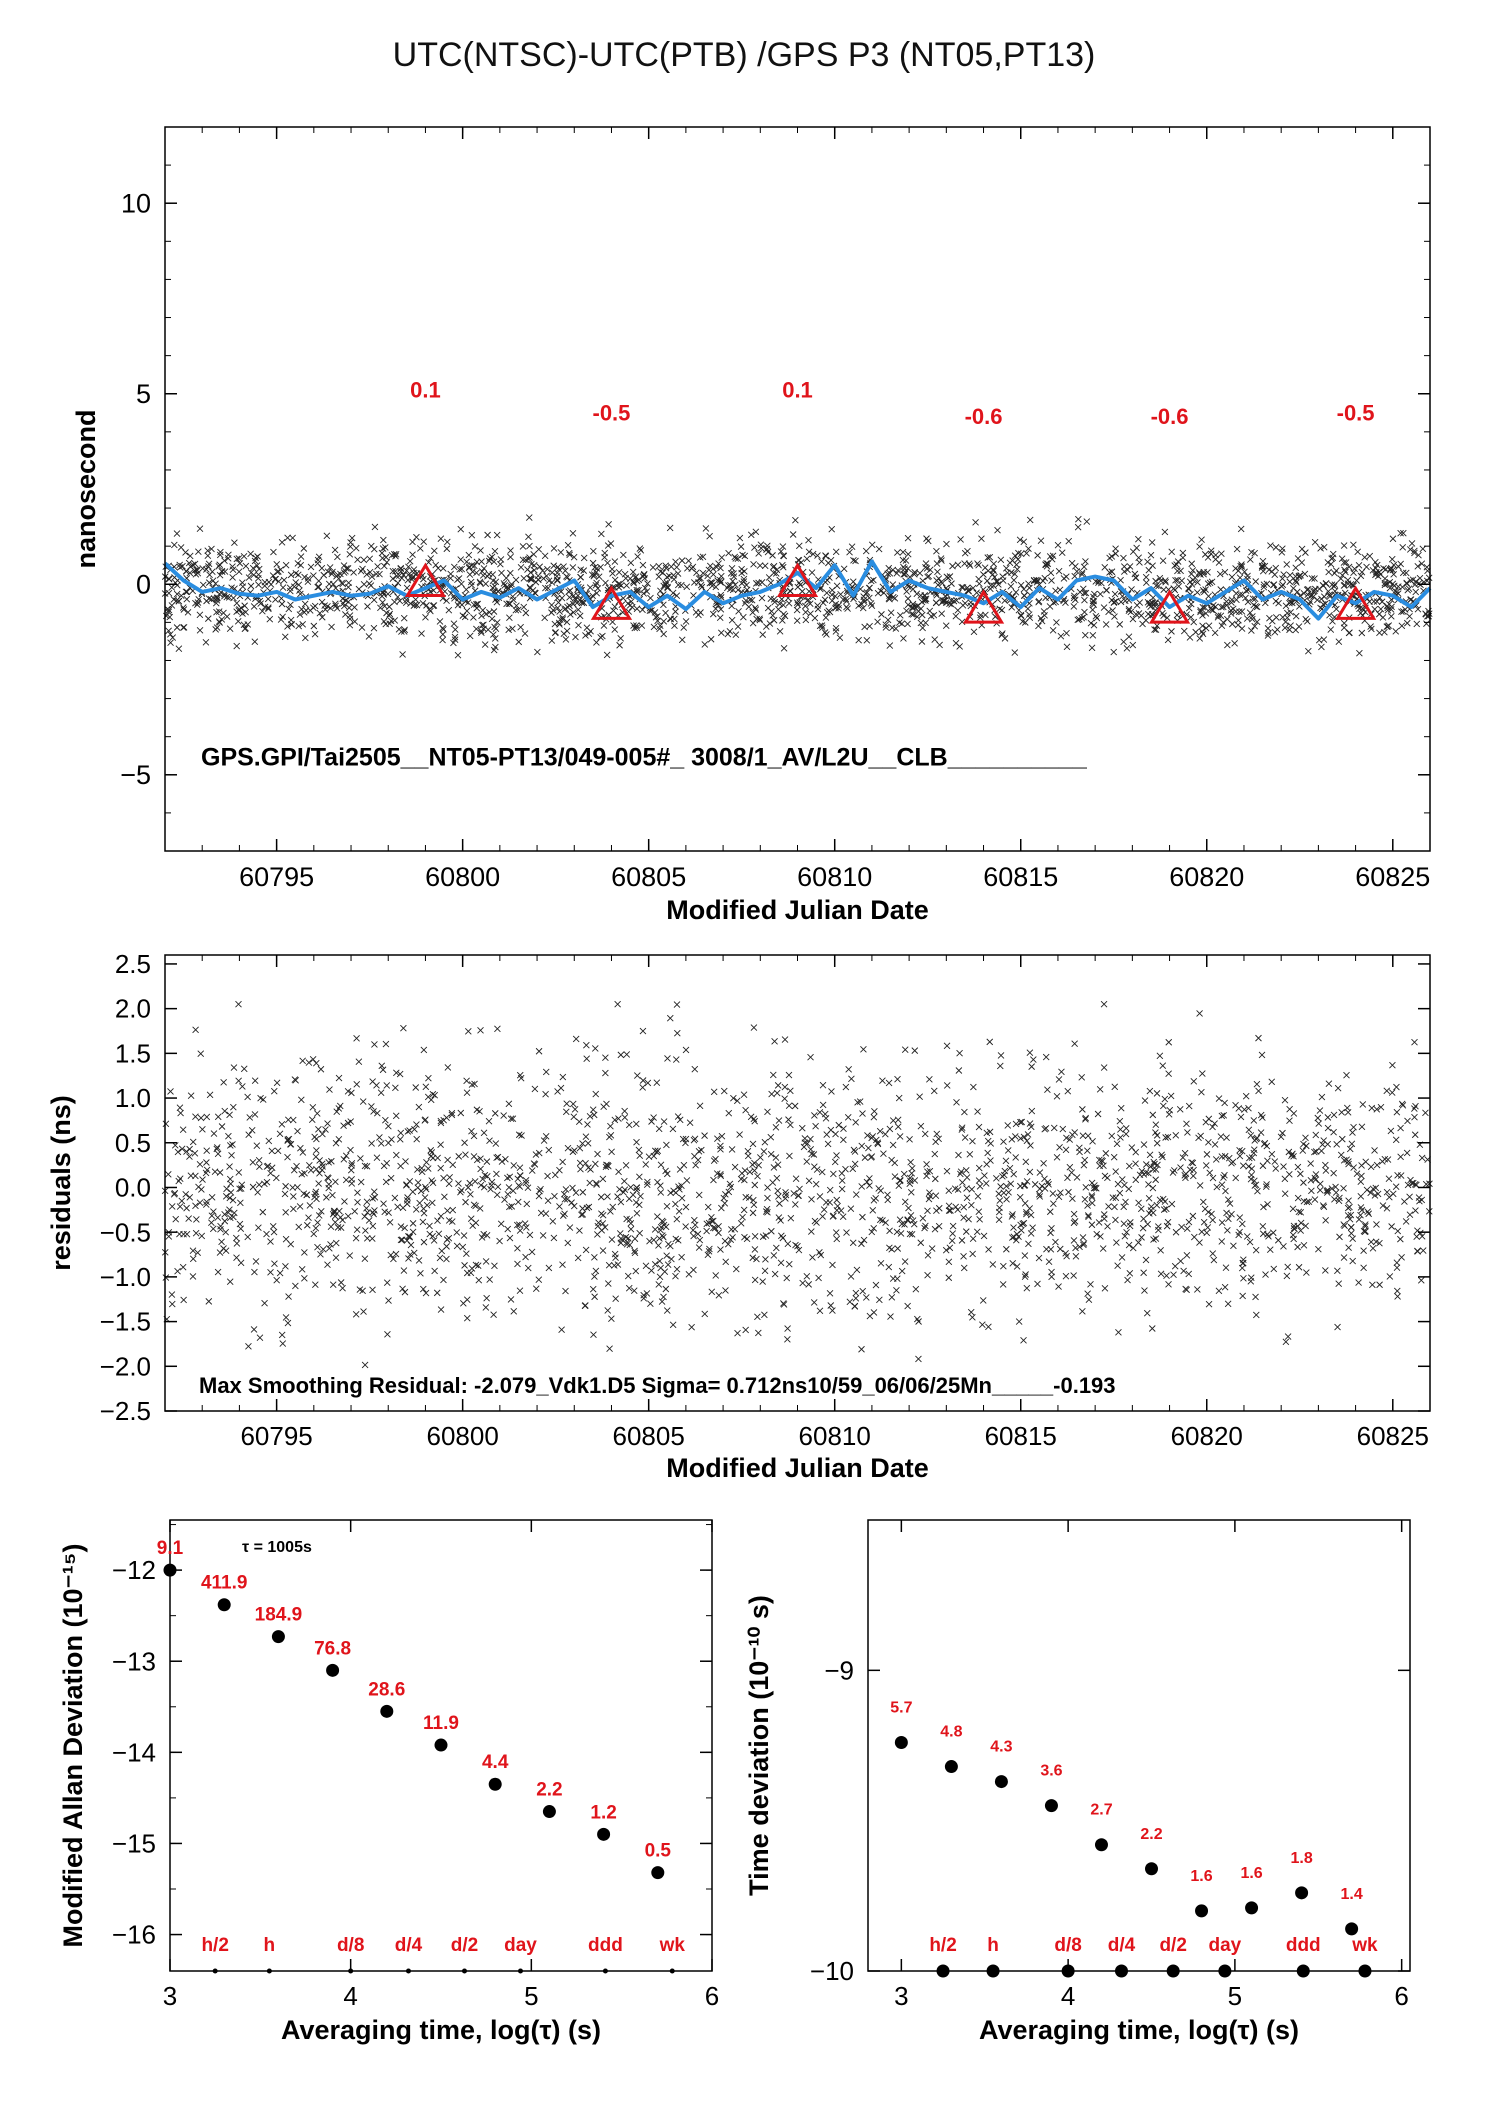 The height and width of the screenshot is (2105, 1488). What do you see at coordinates (984, 416) in the screenshot?
I see `triangle-label: -0.6` at bounding box center [984, 416].